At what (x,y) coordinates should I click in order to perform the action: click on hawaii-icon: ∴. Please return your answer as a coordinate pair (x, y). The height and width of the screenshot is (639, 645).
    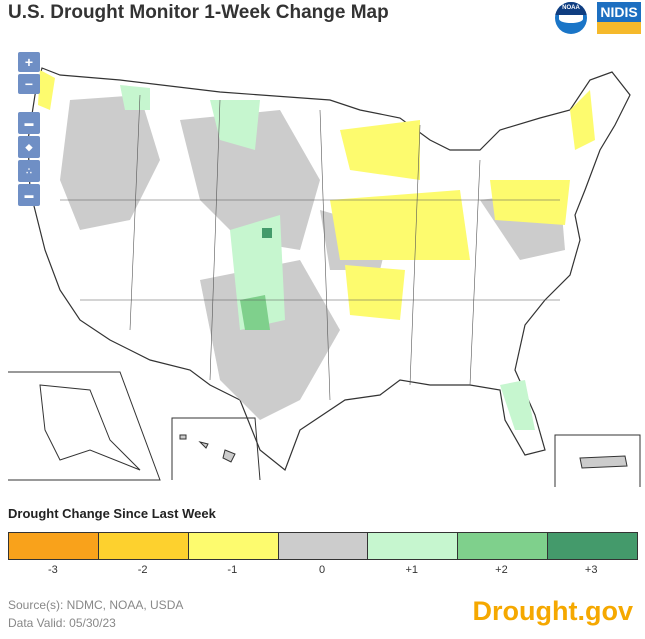
    Looking at the image, I should click on (29, 171).